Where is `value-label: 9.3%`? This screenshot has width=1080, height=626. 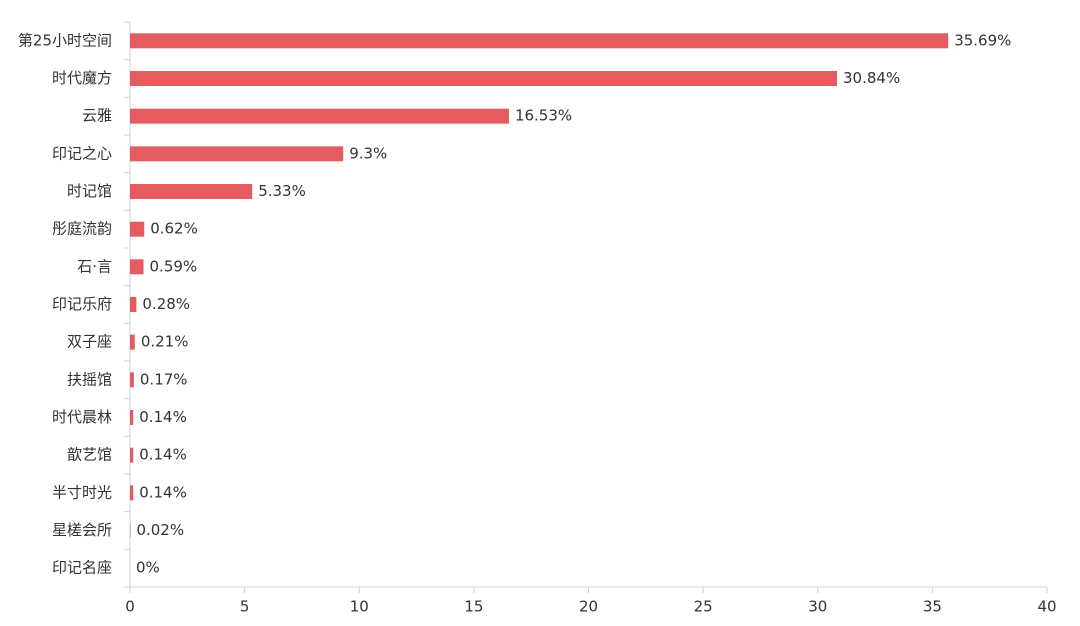 value-label: 9.3% is located at coordinates (368, 153).